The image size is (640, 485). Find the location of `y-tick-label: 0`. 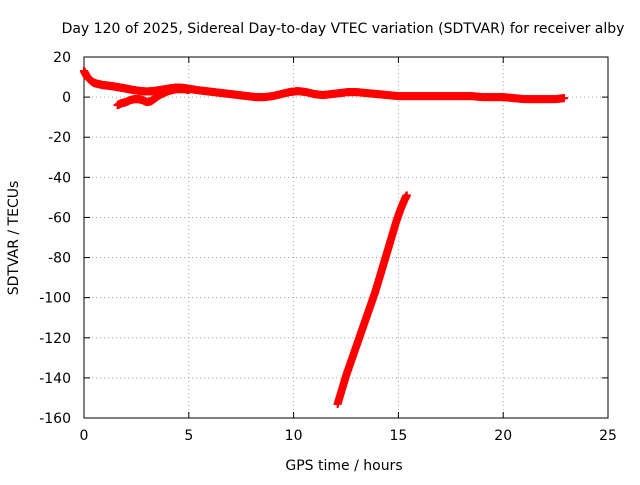

y-tick-label: 0 is located at coordinates (66, 98).